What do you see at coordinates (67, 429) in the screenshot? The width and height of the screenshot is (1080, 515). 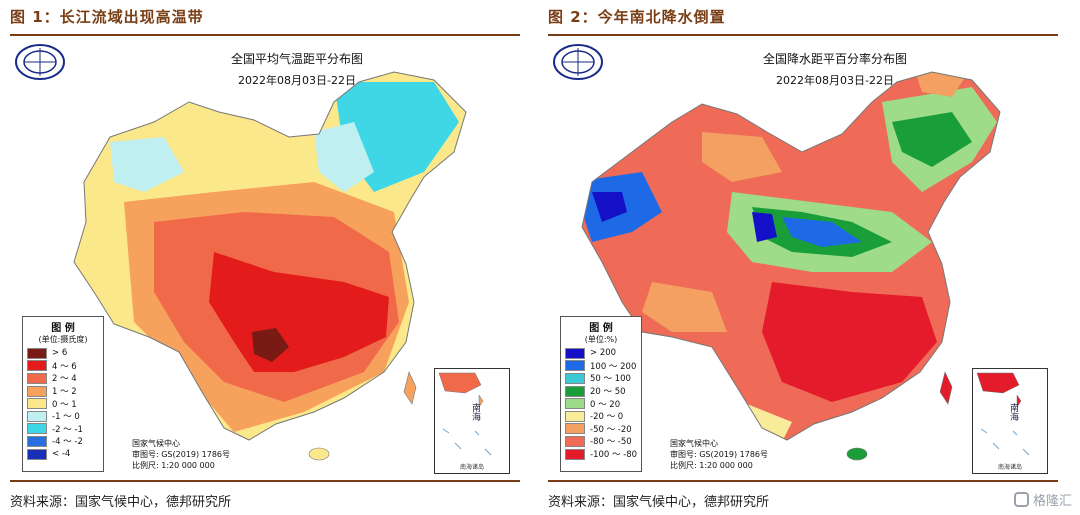 I see `legend-label: -2 ～ -1` at bounding box center [67, 429].